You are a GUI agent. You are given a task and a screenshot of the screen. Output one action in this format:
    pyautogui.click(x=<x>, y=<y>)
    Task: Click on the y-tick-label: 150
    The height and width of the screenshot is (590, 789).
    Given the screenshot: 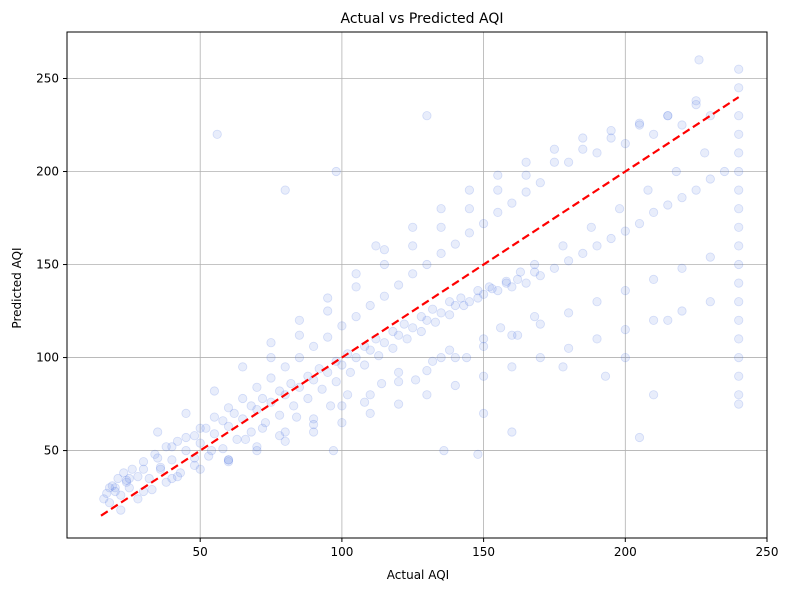 What is the action you would take?
    pyautogui.click(x=47, y=265)
    